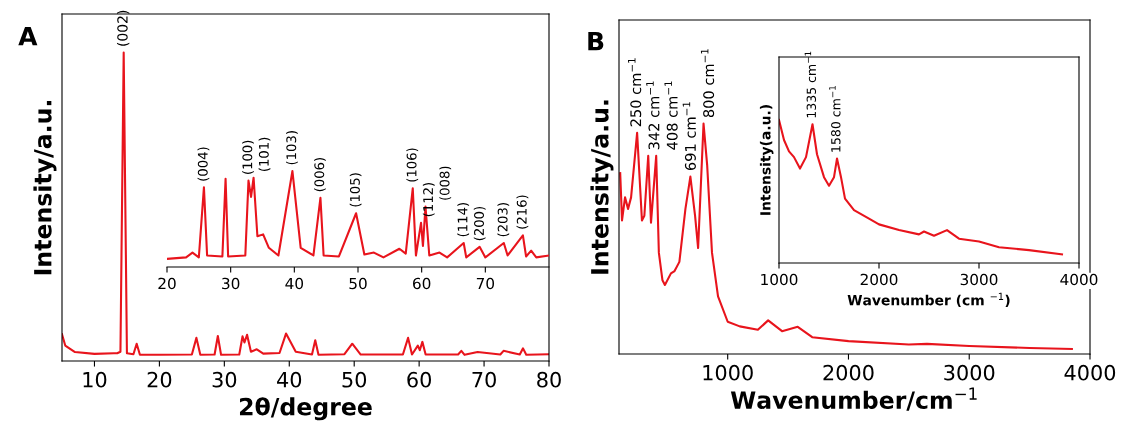 The width and height of the screenshot is (1129, 437). I want to click on annotation: 1580 cm$^{−1}$, so click(835, 118).